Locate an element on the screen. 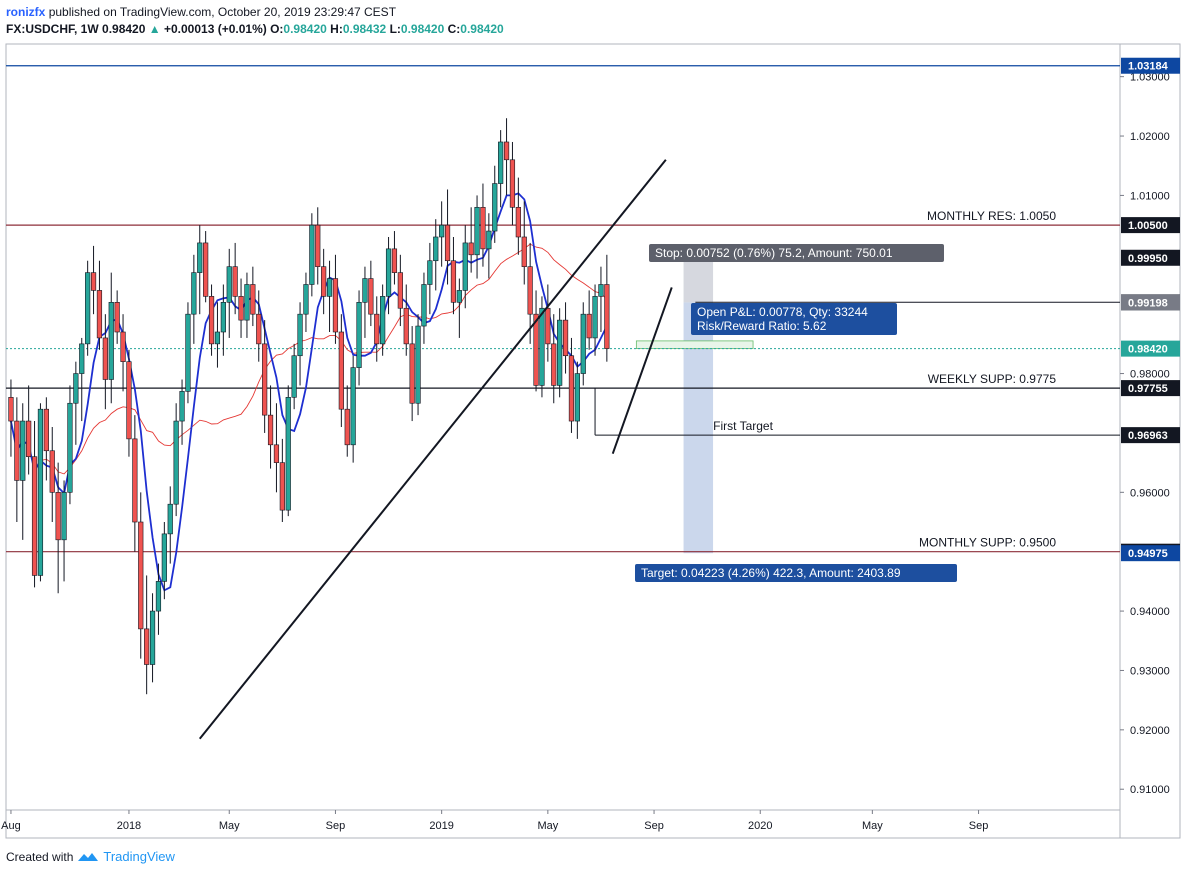 Image resolution: width=1188 pixels, height=874 pixels. price-axis-label-text: 0.99950 is located at coordinates (1148, 259).